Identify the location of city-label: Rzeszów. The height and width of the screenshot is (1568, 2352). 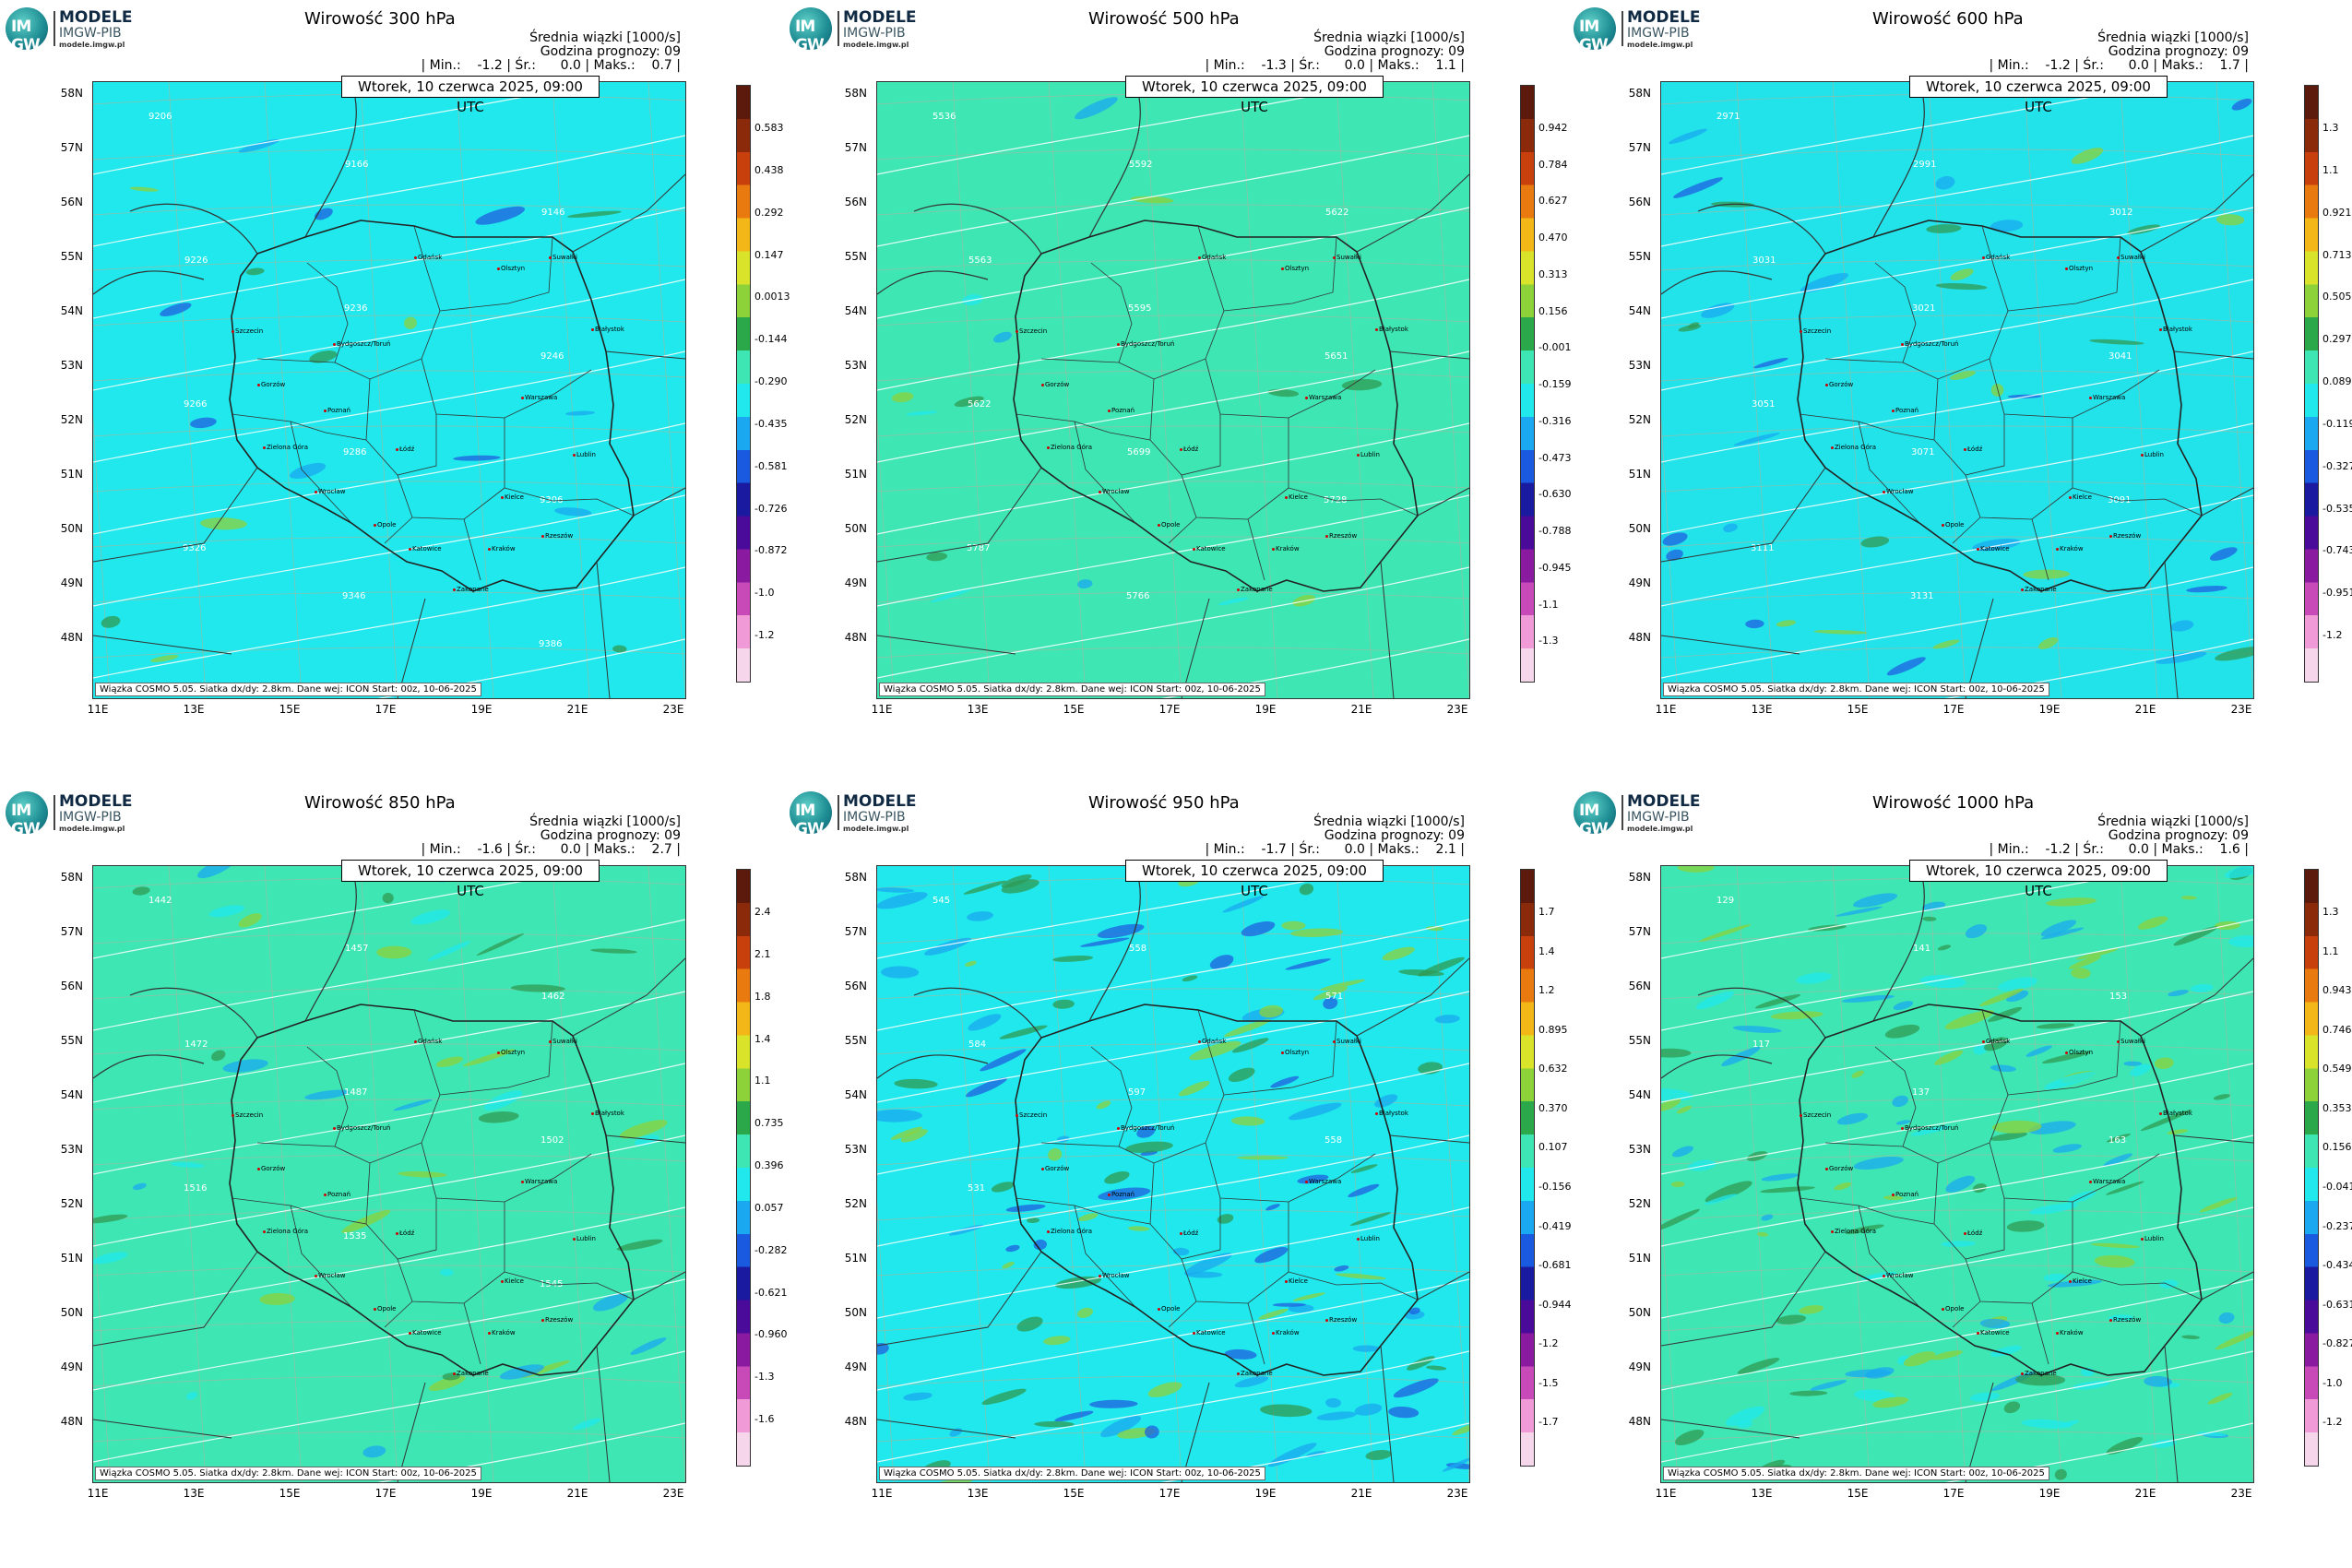
(557, 1320).